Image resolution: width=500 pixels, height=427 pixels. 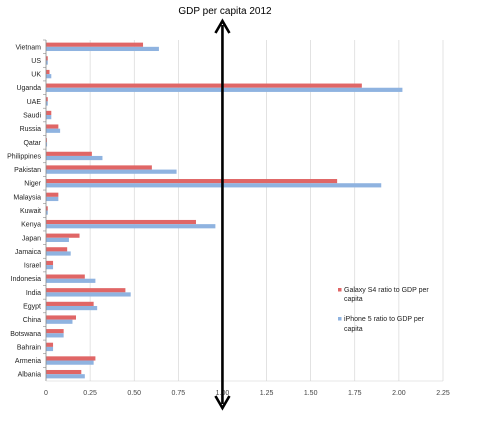 I want to click on category-label: Philippines, so click(x=24, y=156).